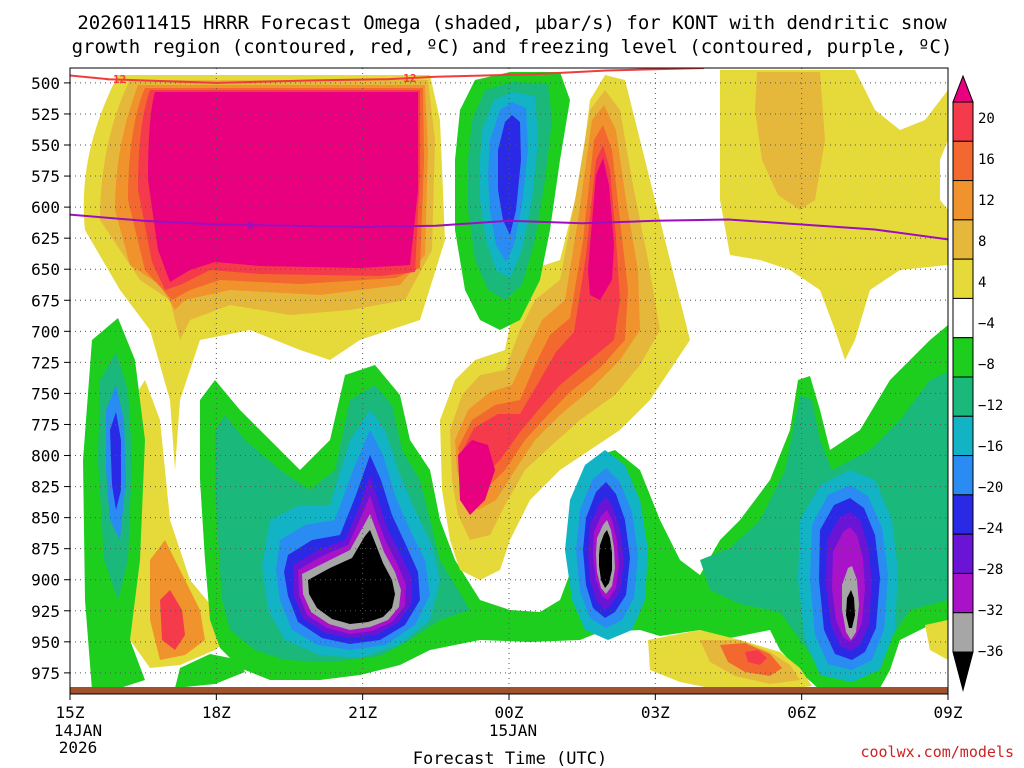 The image size is (1024, 768). I want to click on colorbar-label-10: −24, so click(990, 529).